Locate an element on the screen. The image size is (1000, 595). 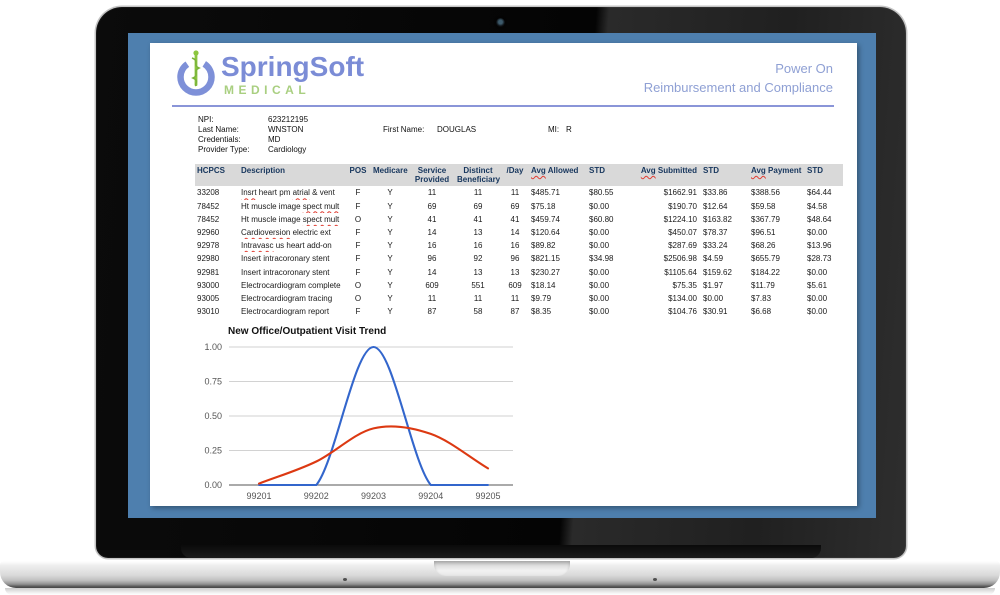
table-cell: $68.26 is located at coordinates (763, 246).